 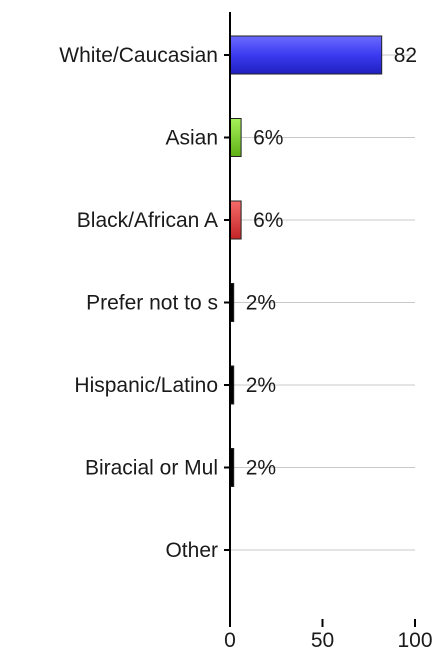 What do you see at coordinates (147, 220) in the screenshot?
I see `category-label: Black/African A` at bounding box center [147, 220].